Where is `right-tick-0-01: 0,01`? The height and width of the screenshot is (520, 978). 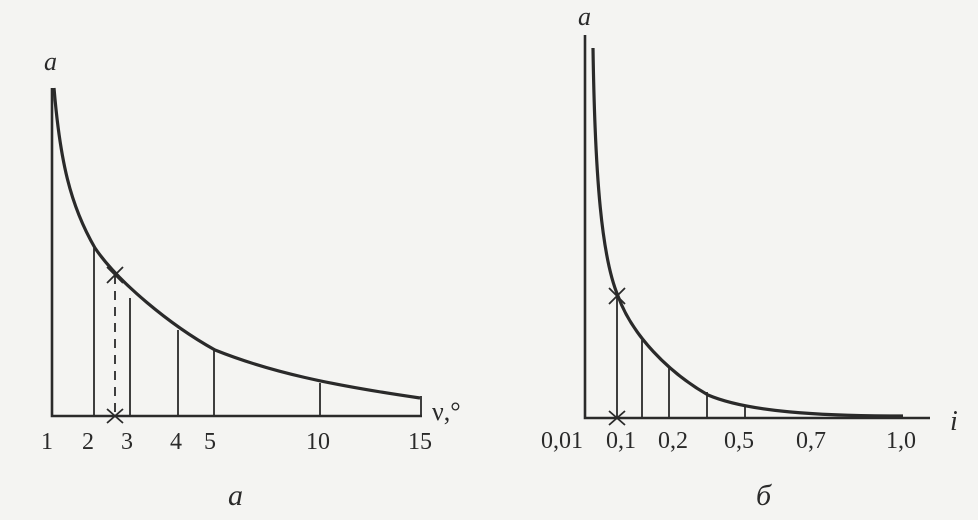
right-tick-0-01: 0,01 is located at coordinates (562, 441).